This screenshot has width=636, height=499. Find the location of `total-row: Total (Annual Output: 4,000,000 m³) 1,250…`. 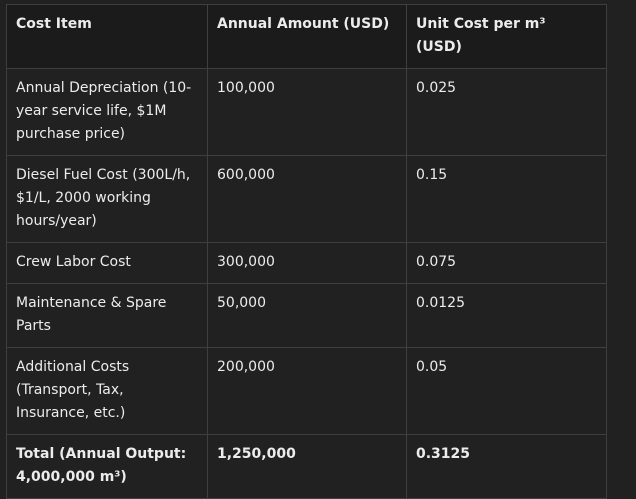

total-row: Total (Annual Output: 4,000,000 m³) 1,250… is located at coordinates (306, 466).